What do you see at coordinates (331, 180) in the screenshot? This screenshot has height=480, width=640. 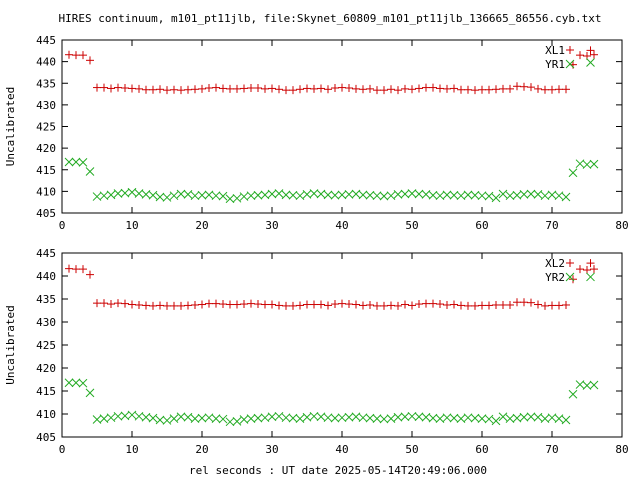 I see `series-YR1` at bounding box center [331, 180].